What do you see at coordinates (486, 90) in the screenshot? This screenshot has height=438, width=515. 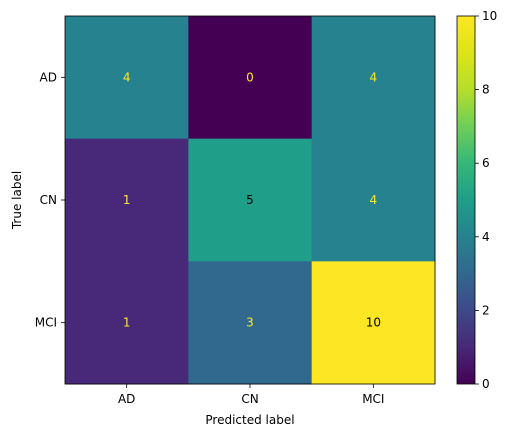 I see `colorbar-tick-label: 8` at bounding box center [486, 90].